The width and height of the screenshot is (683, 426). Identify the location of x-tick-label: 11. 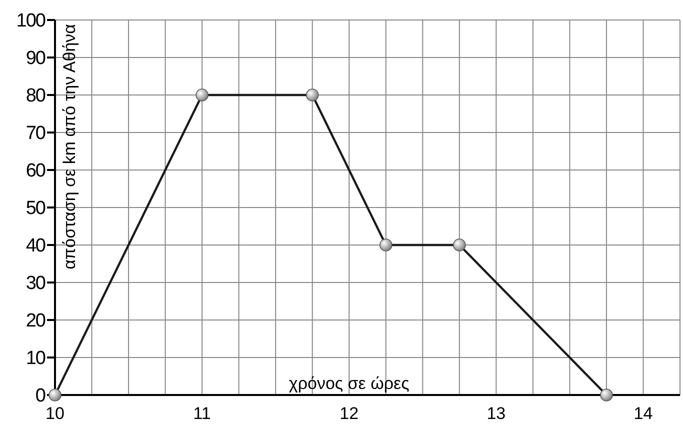
(202, 413).